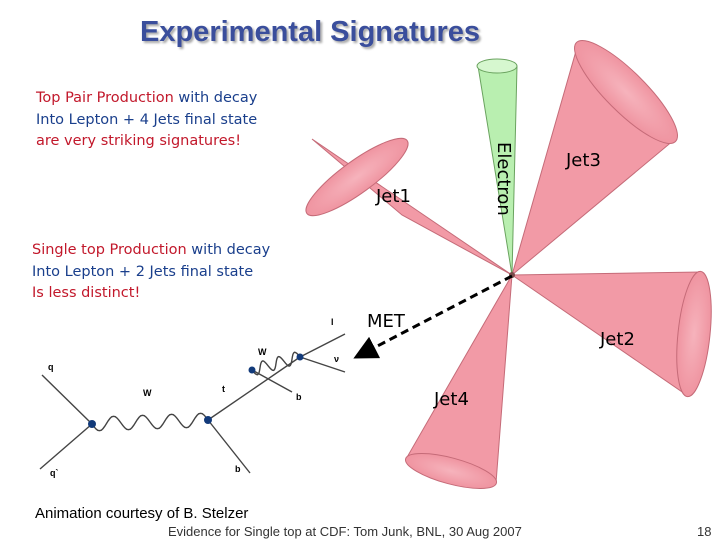 This screenshot has width=720, height=540. What do you see at coordinates (704, 531) in the screenshot?
I see `page-number: 18` at bounding box center [704, 531].